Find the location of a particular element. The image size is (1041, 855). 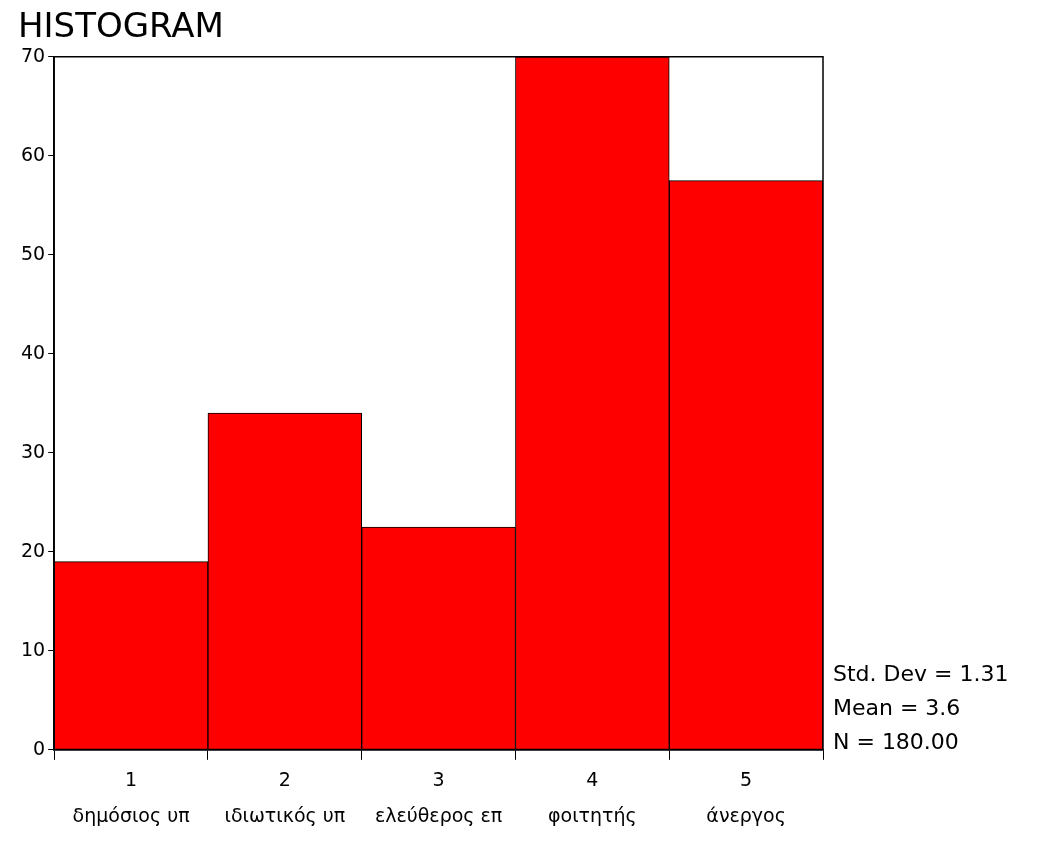

y-tick-label: 70 is located at coordinates (33, 54).